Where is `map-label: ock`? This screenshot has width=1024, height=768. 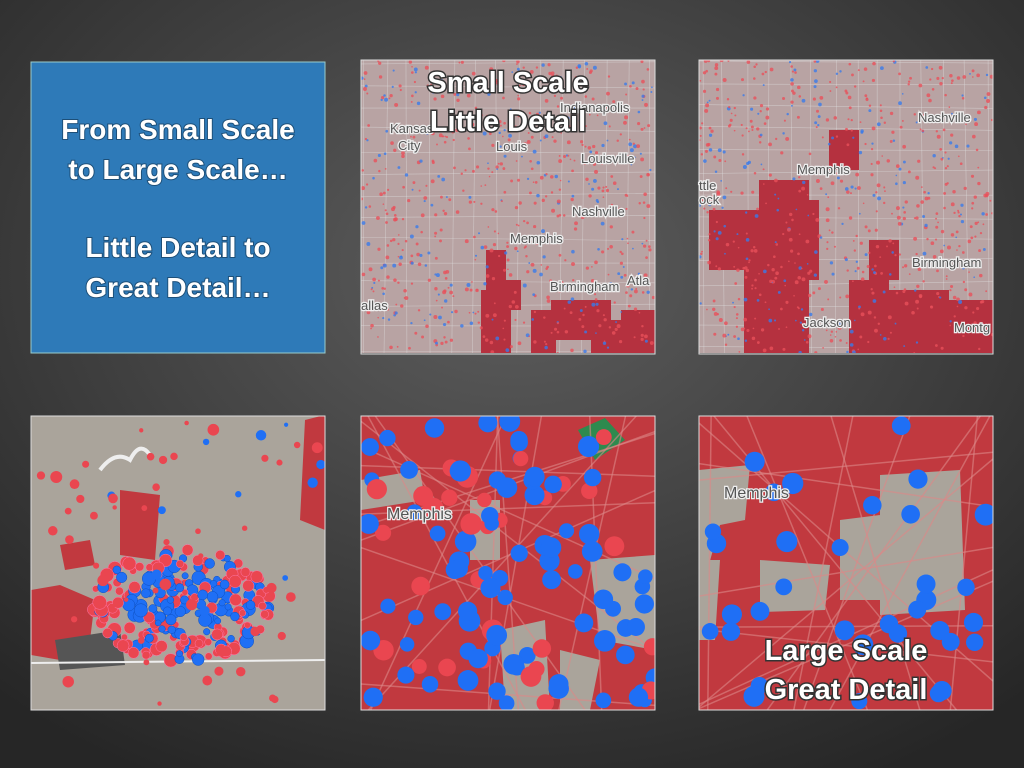
map-label: ock is located at coordinates (709, 199).